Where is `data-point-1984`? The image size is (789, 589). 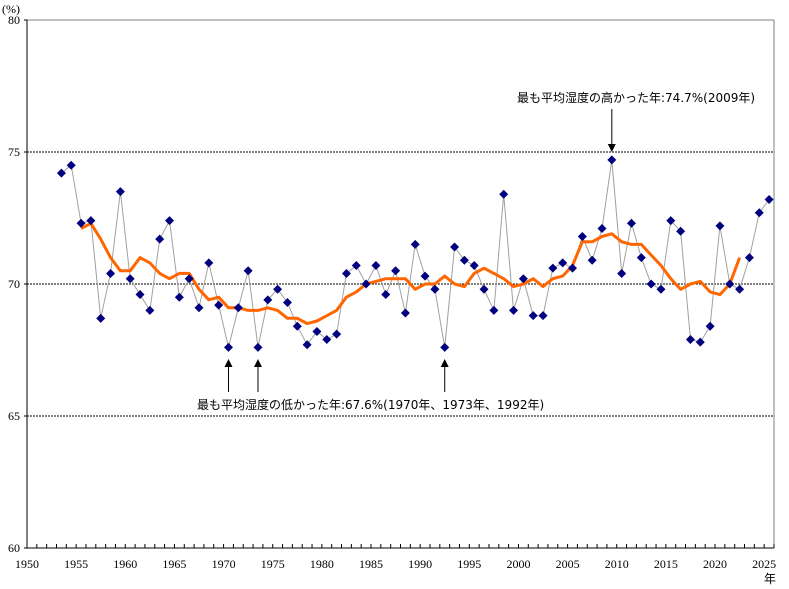
data-point-1984 is located at coordinates (366, 284).